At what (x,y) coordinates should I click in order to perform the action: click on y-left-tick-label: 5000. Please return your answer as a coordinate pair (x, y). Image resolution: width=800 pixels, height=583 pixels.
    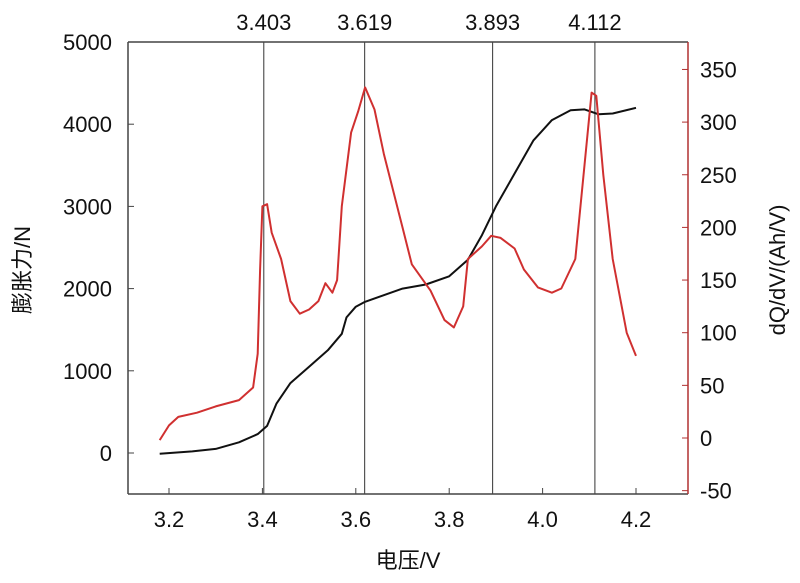
    Looking at the image, I should click on (87, 42).